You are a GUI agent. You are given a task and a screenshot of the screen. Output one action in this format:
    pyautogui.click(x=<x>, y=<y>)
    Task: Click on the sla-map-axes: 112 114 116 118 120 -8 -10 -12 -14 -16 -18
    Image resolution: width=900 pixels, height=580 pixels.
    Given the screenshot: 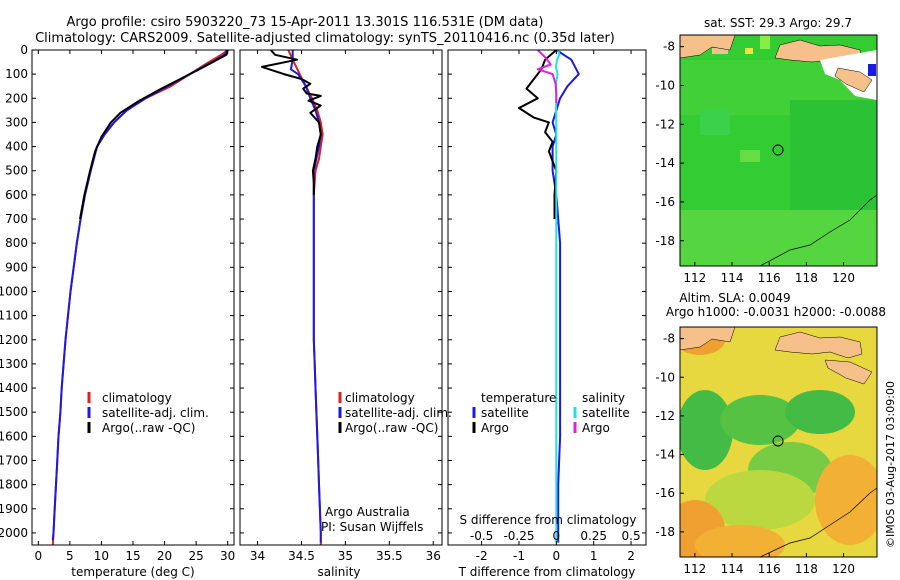 What is the action you would take?
    pyautogui.click(x=755, y=454)
    